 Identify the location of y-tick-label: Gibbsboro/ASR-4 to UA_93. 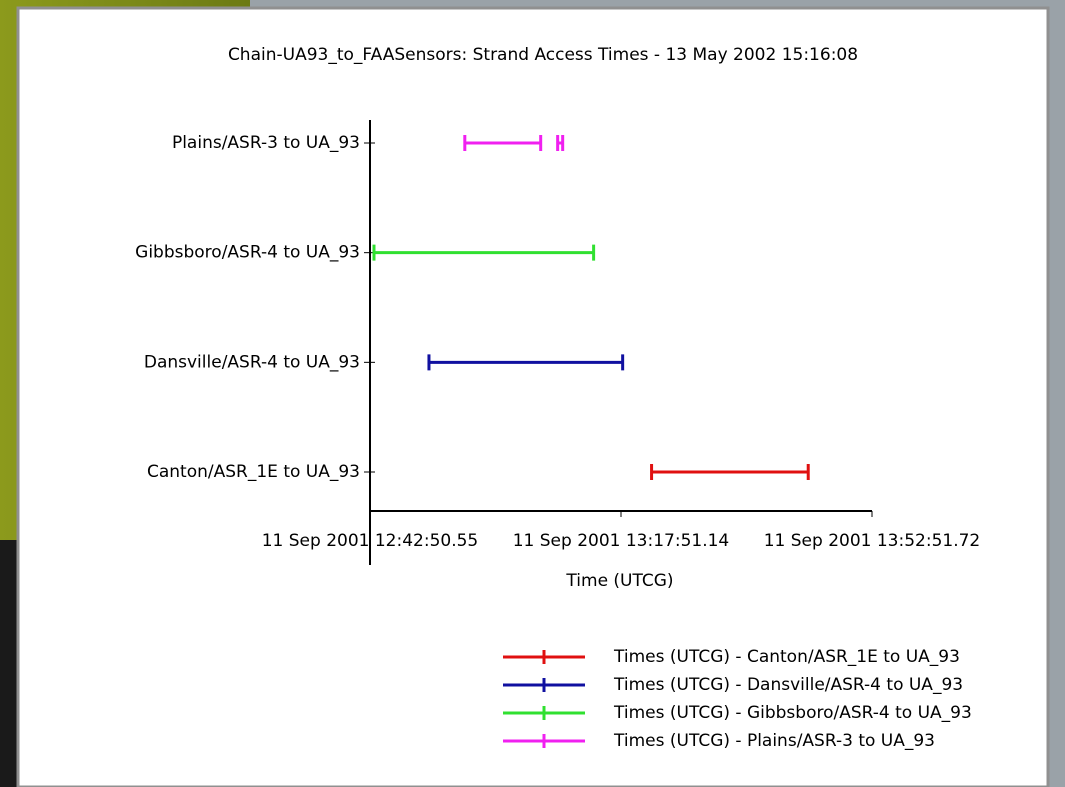
(247, 253).